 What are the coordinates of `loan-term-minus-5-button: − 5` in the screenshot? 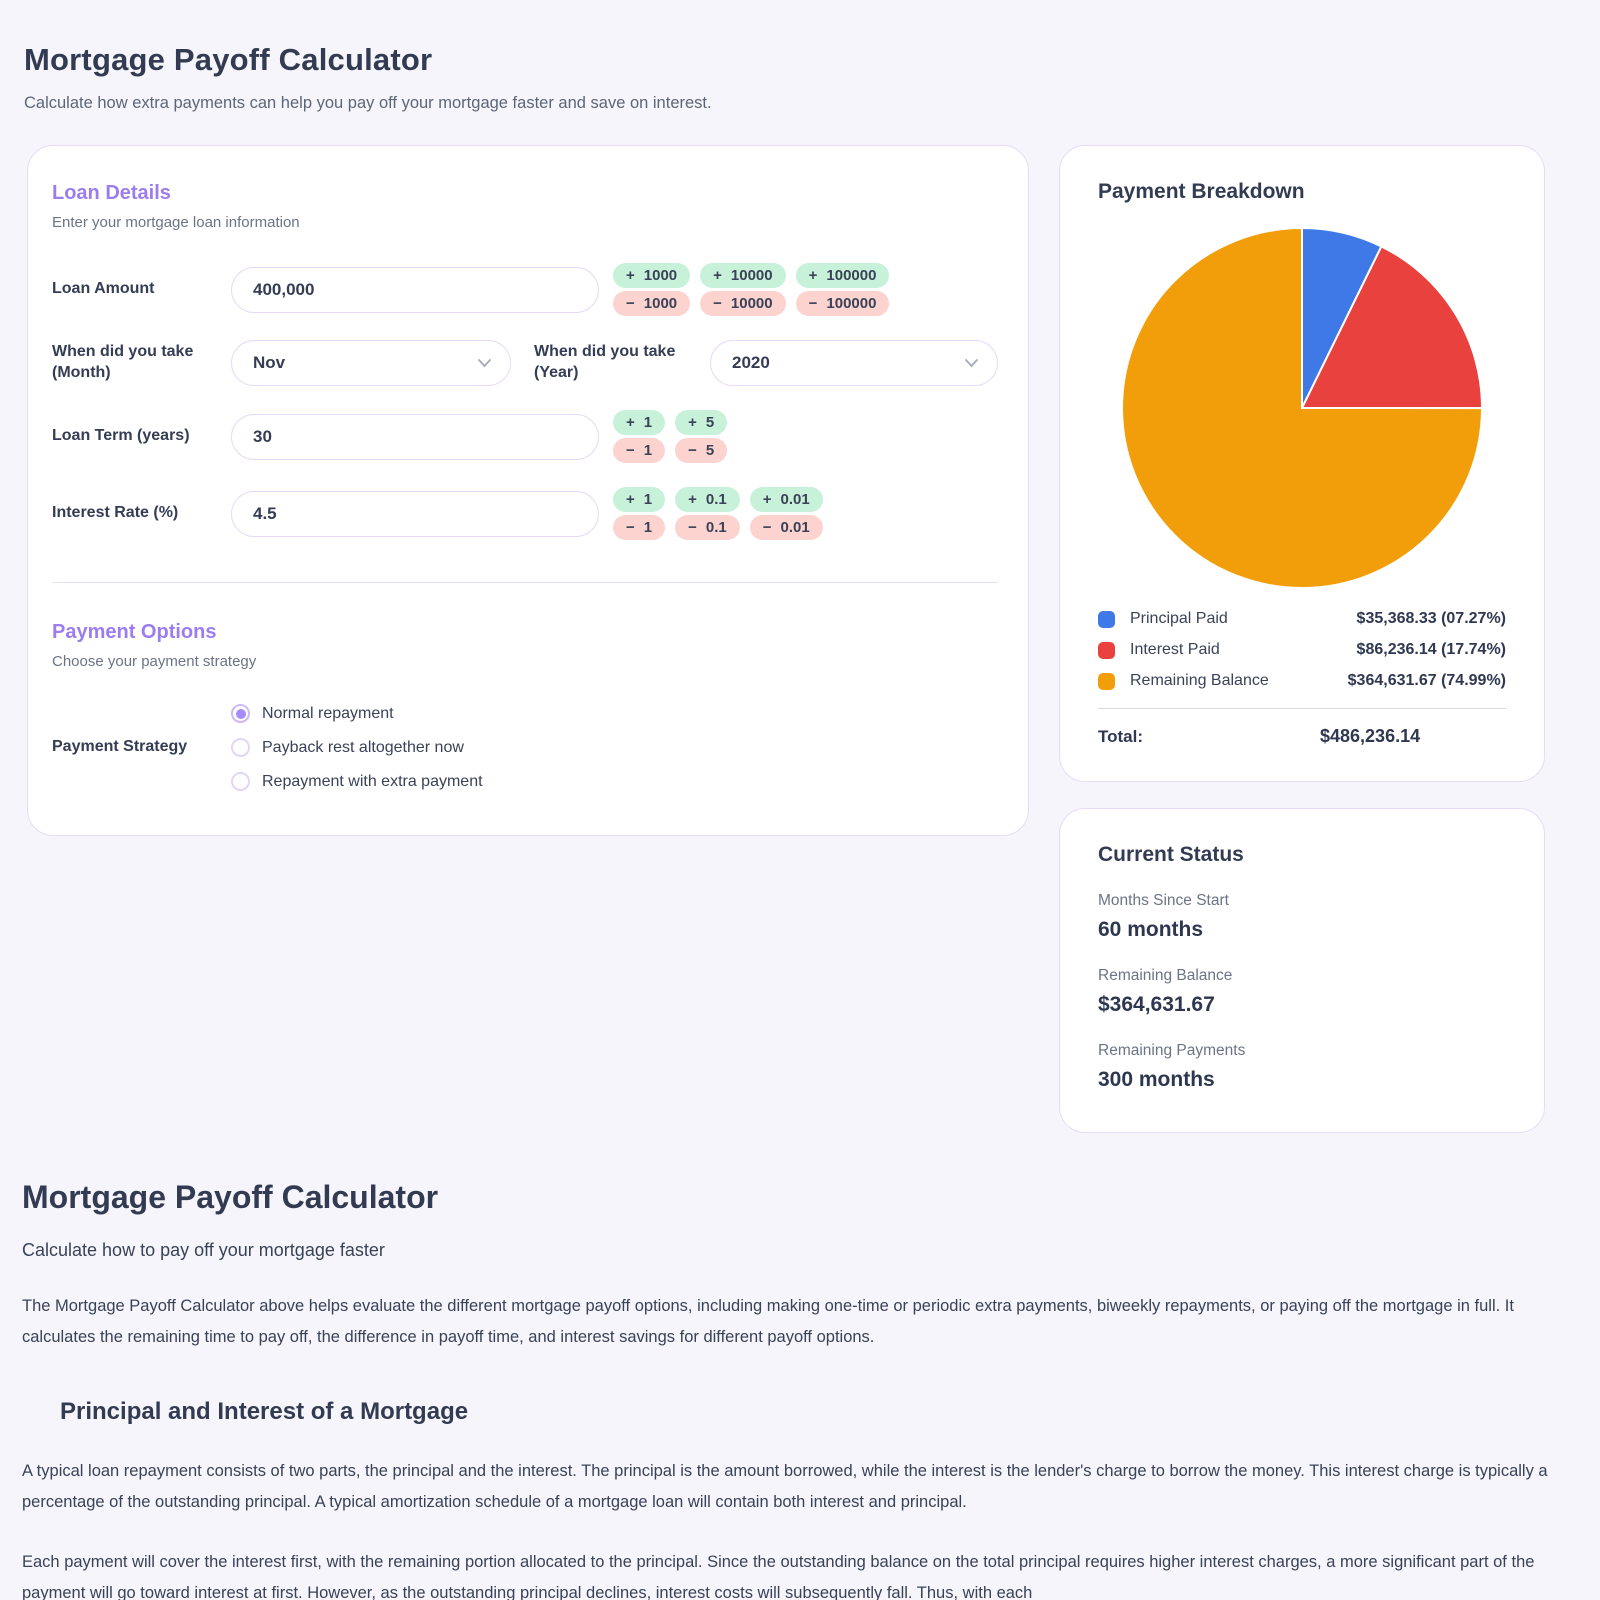 It's located at (701, 450).